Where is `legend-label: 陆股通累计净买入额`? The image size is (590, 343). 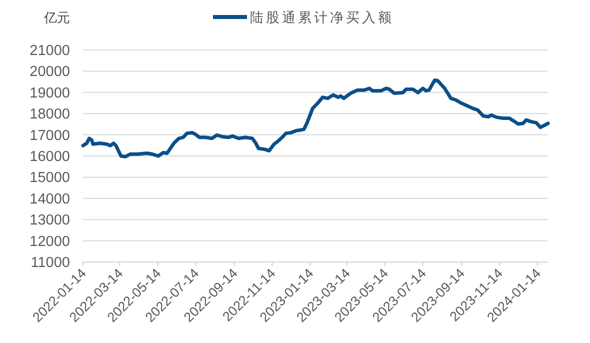 legend-label: 陆股通累计净买入额 is located at coordinates (322, 17).